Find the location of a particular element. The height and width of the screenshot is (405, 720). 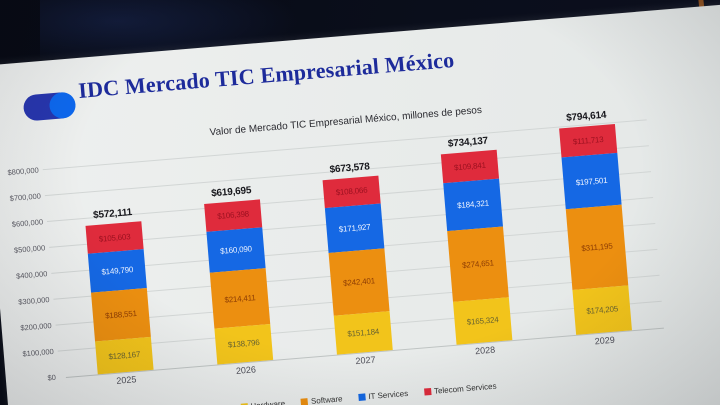

legend-label: Hardware is located at coordinates (268, 402).